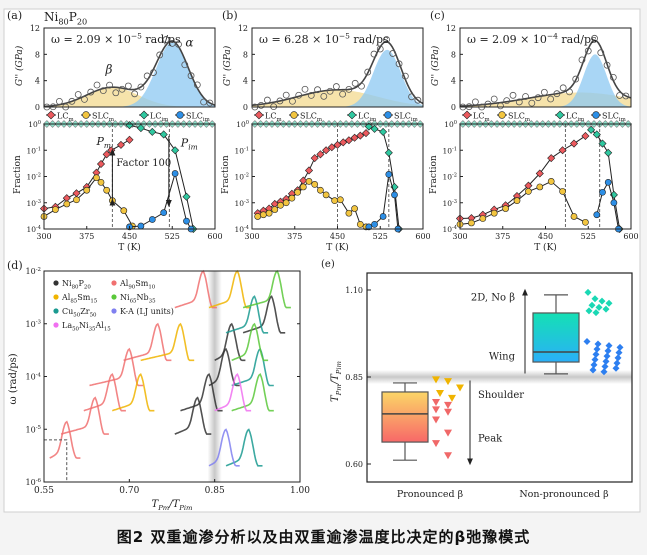 This screenshot has width=647, height=555. Describe the element at coordinates (81, 283) in the screenshot. I see `text-span: P` at that location.